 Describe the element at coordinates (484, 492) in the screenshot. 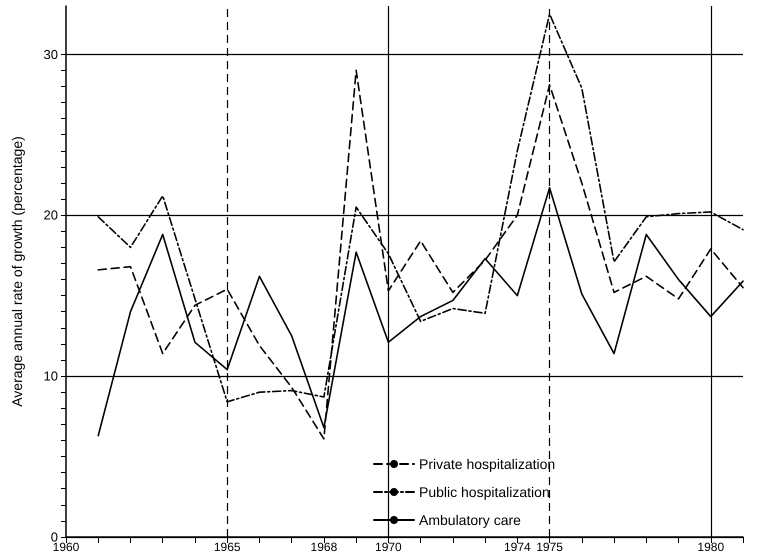

I see `legend-label: Public hospitalization` at that location.